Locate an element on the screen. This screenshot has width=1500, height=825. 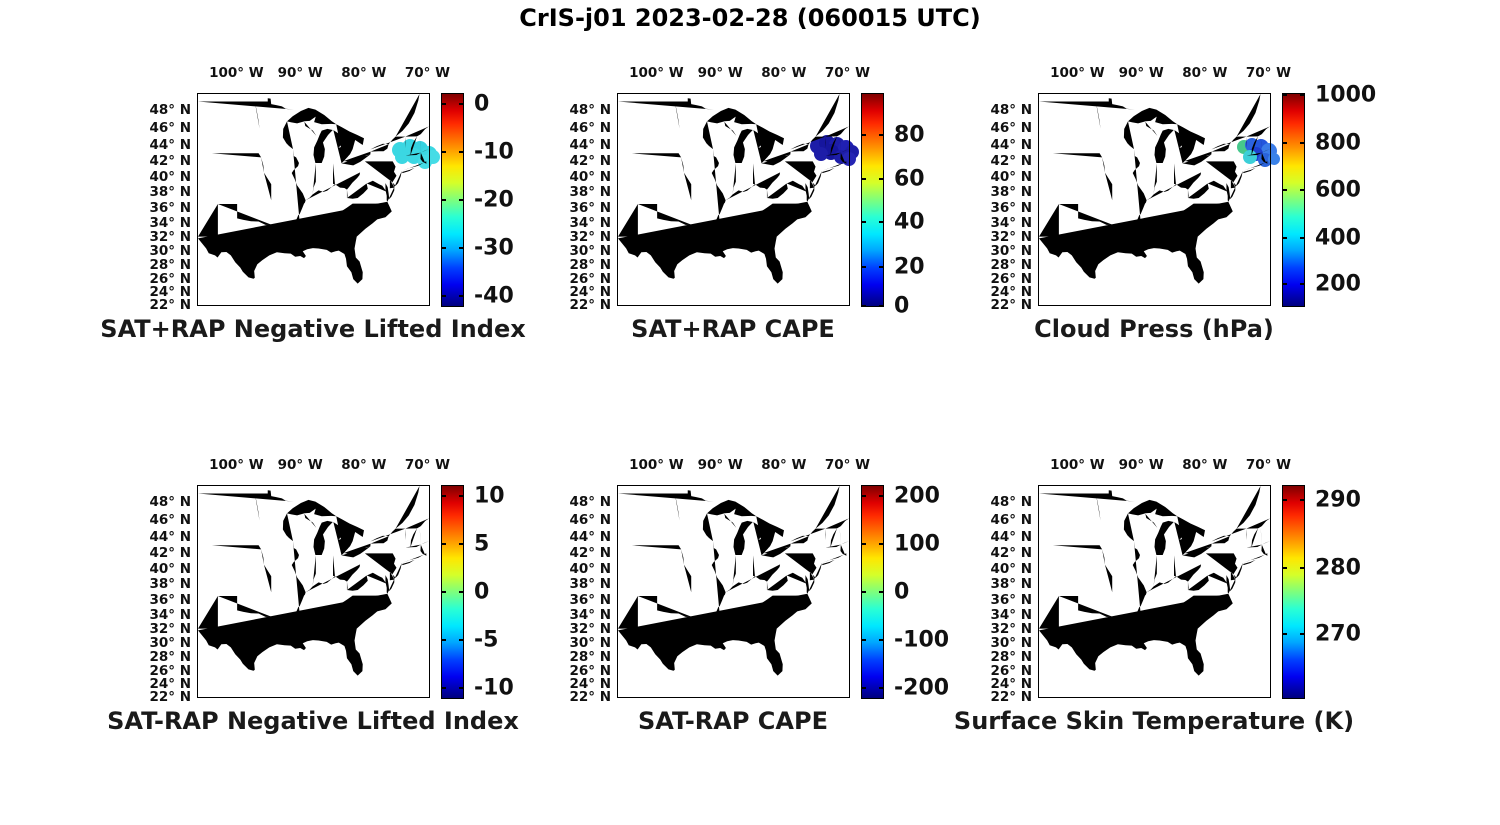
lat-tick-label-11: 26° N is located at coordinates (590, 278).